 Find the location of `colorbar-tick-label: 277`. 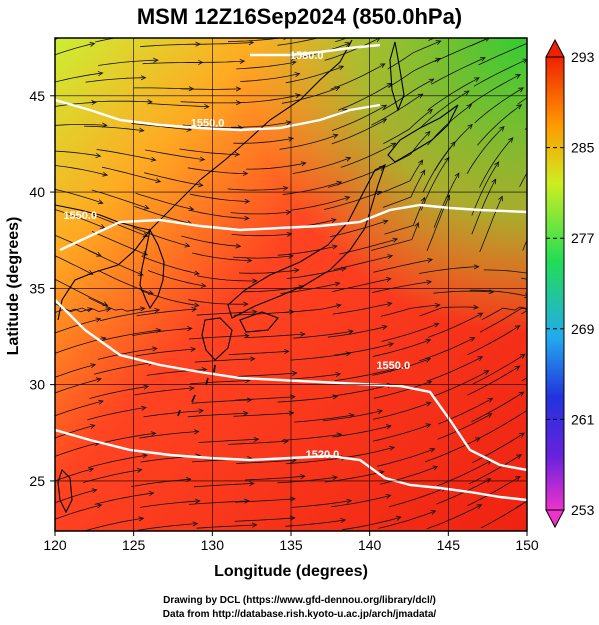

colorbar-tick-label: 277 is located at coordinates (583, 238).